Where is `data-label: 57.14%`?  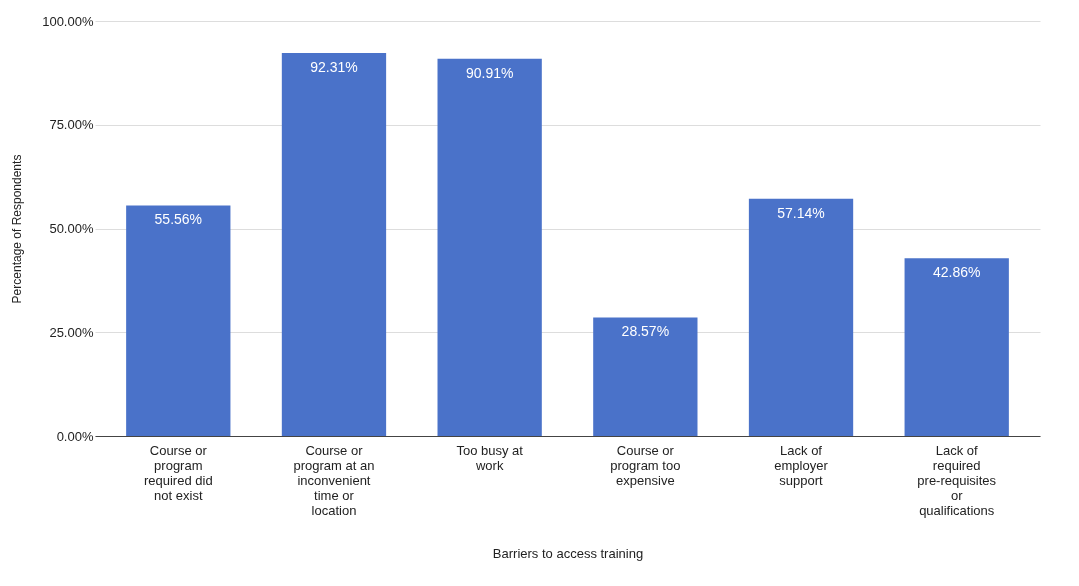
data-label: 57.14% is located at coordinates (801, 212).